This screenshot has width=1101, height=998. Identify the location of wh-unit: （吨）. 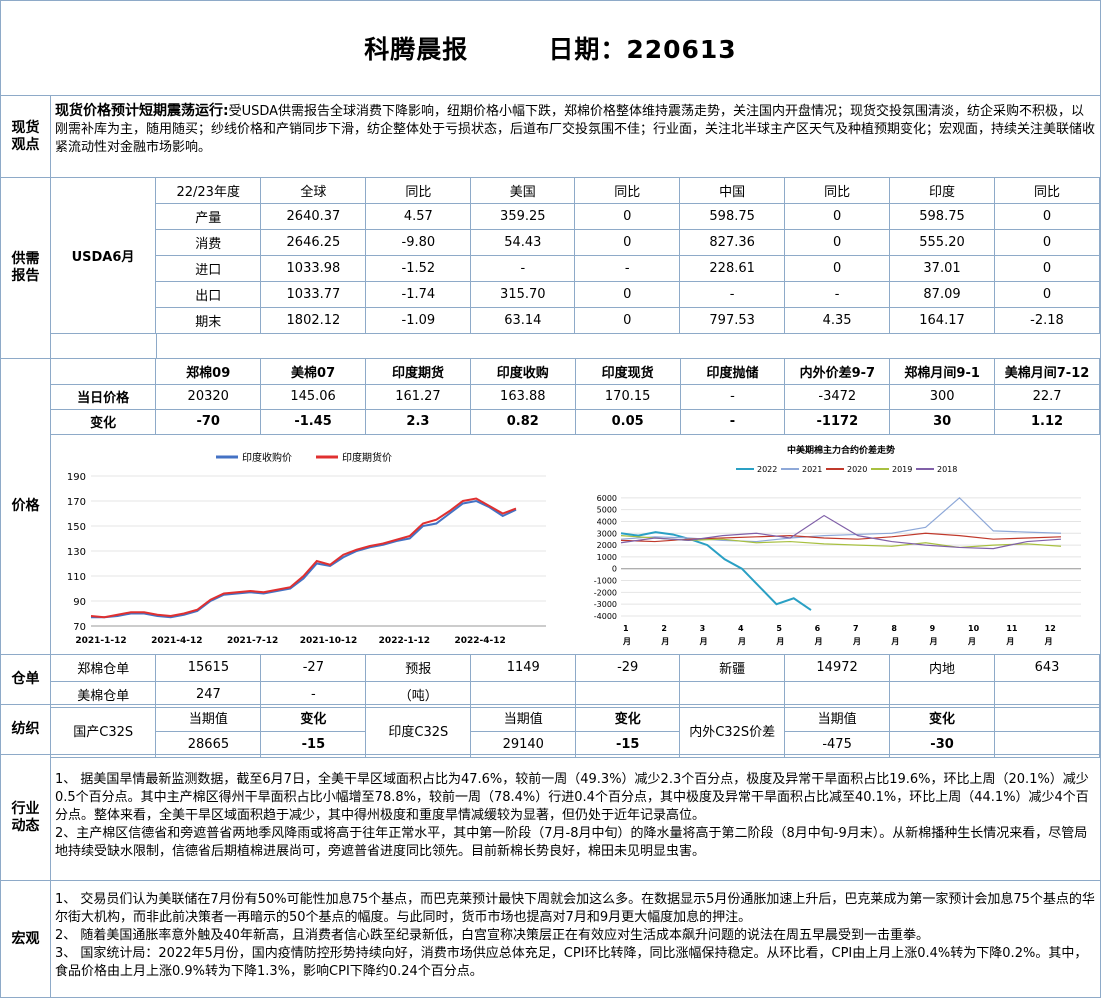
(418, 694).